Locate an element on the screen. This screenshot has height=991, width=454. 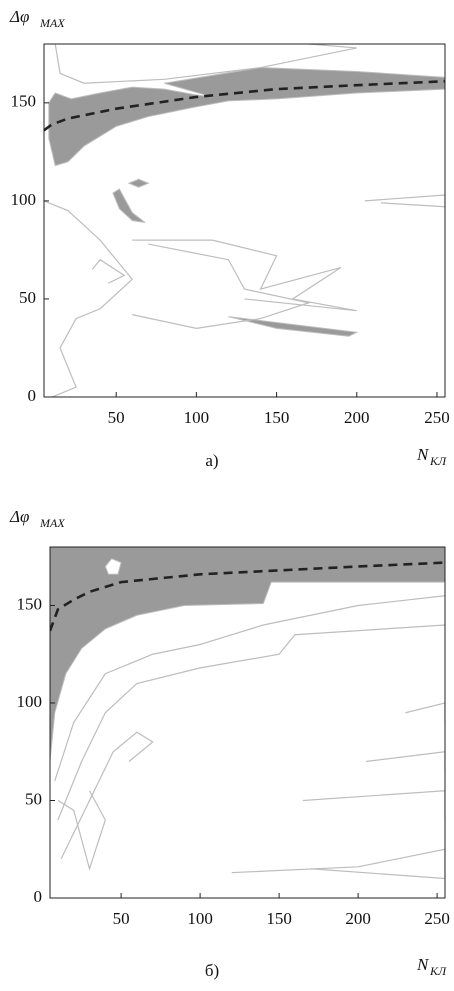
caption: а) is located at coordinates (211, 460).